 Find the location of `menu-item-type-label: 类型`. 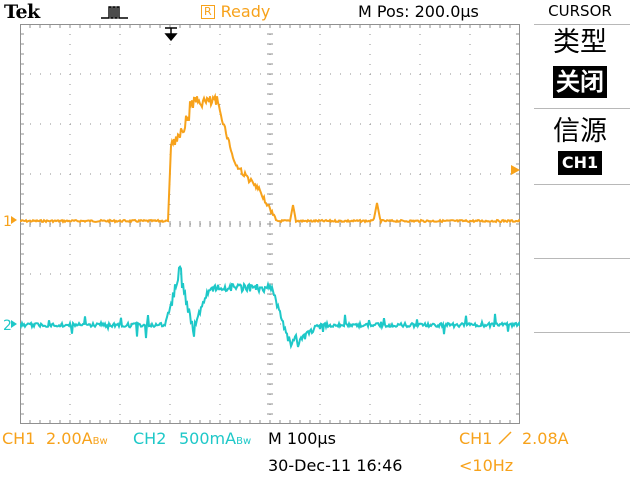

menu-item-type-label: 类型 is located at coordinates (580, 42).